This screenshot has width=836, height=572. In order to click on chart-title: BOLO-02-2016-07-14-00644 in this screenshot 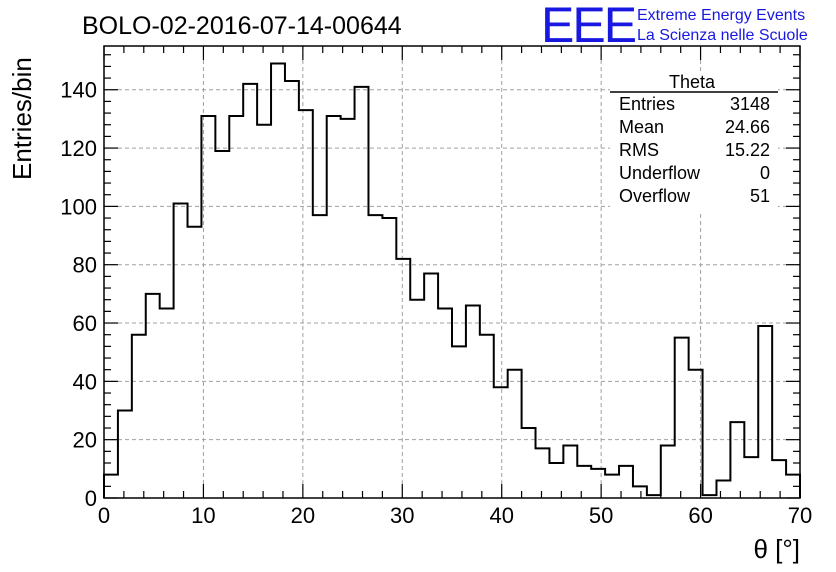, I will do `click(242, 26)`.